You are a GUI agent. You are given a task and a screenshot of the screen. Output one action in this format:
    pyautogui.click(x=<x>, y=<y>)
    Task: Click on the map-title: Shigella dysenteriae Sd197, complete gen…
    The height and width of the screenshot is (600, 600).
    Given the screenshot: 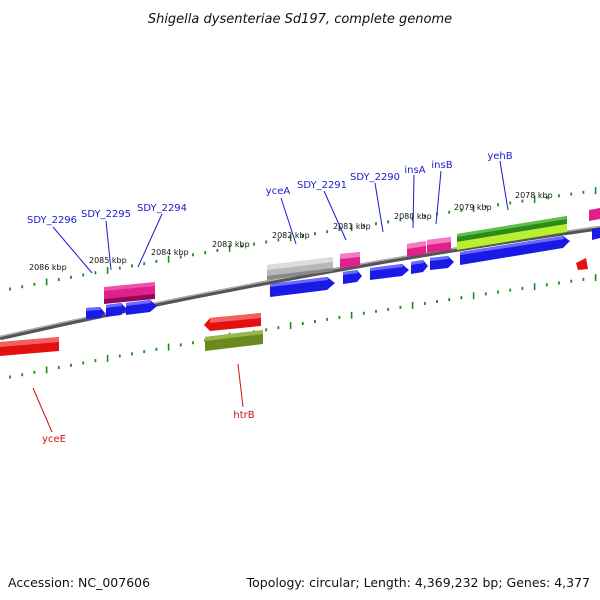 What is the action you would take?
    pyautogui.click(x=300, y=19)
    